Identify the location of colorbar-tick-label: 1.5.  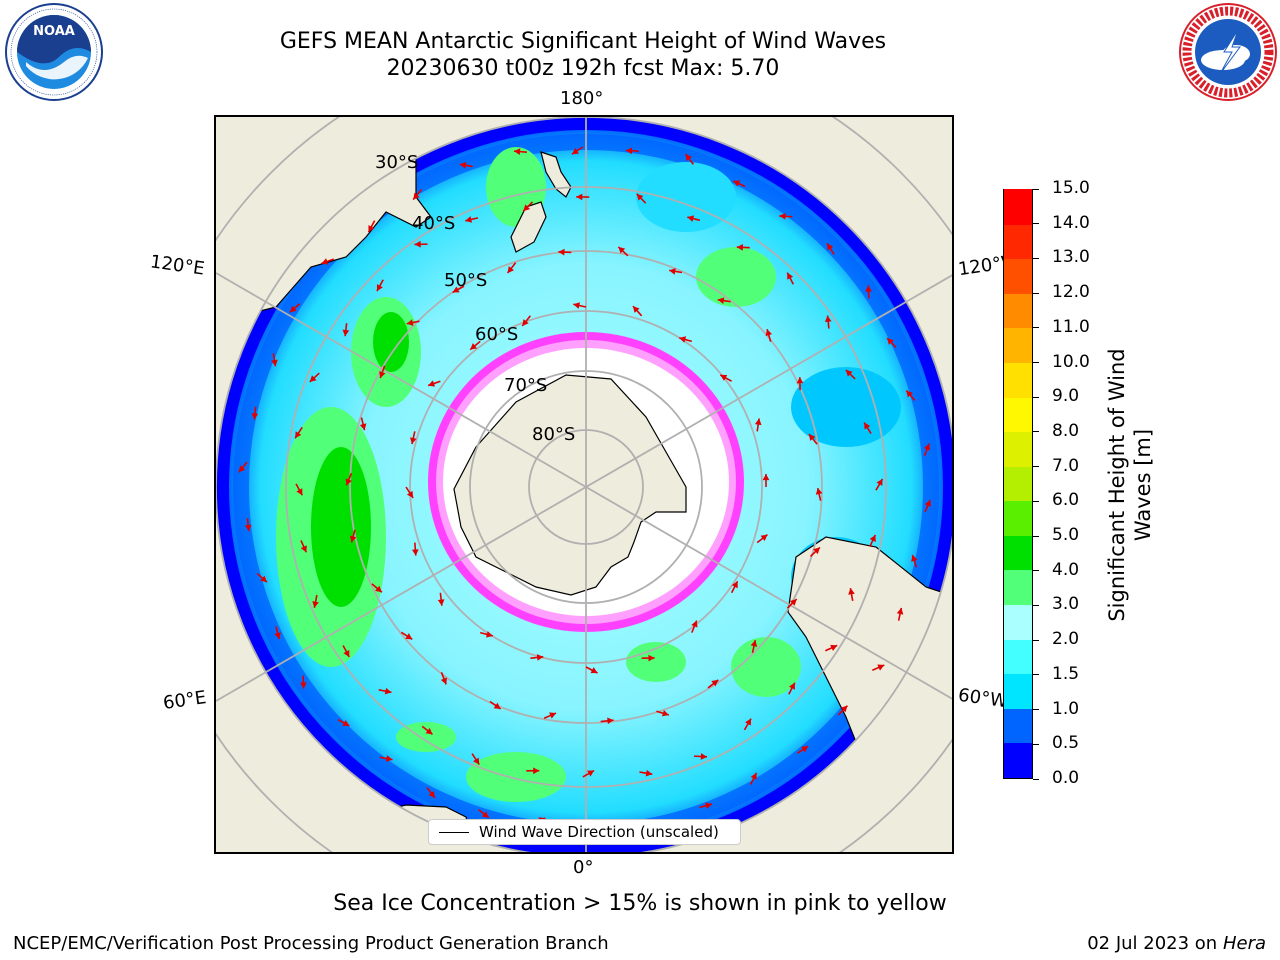
(1066, 673).